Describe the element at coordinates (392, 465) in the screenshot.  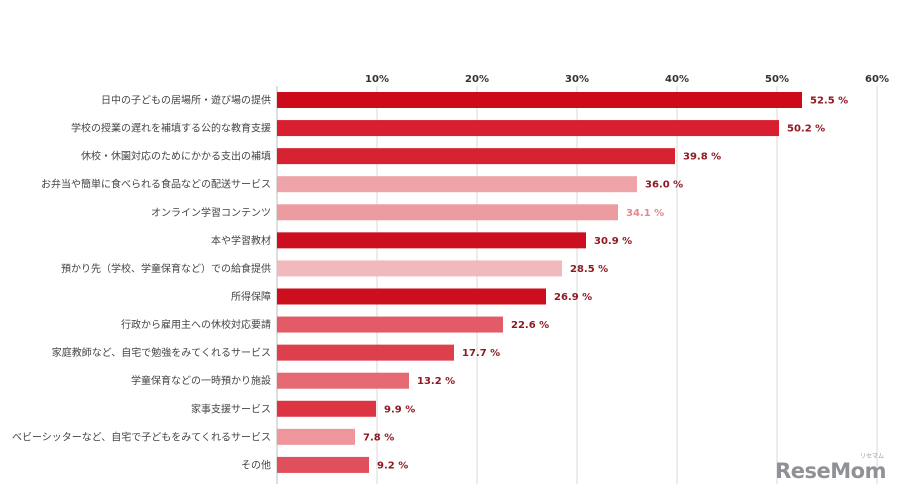
I see `data-label: 9.2 %` at that location.